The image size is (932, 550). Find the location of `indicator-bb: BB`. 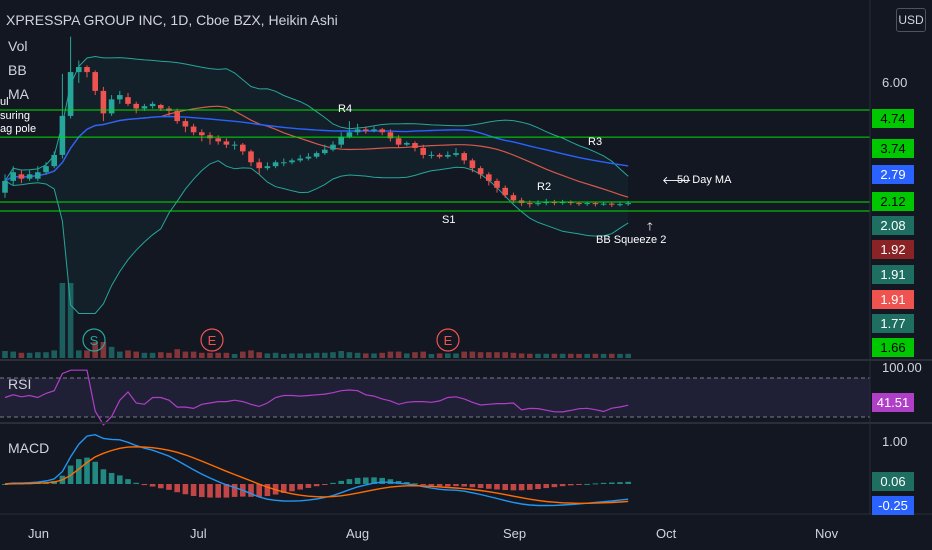

indicator-bb: BB is located at coordinates (17, 70).